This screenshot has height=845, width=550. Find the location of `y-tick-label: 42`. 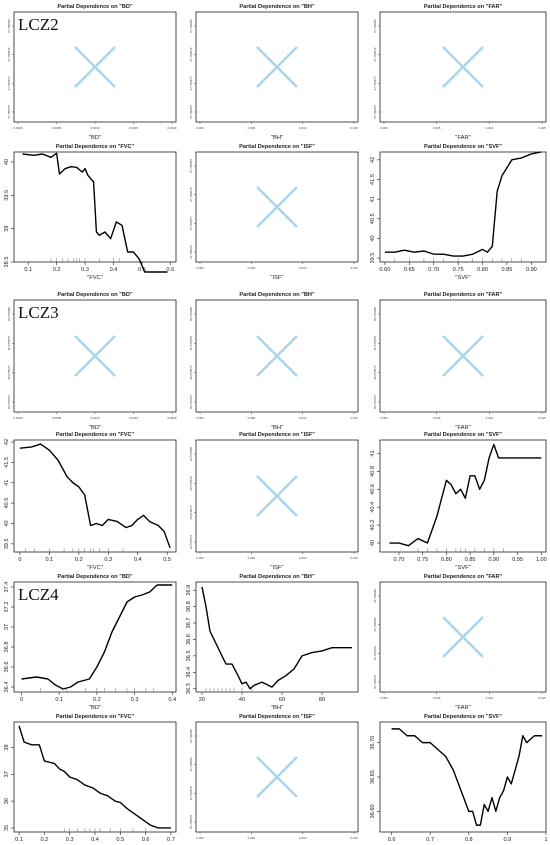

y-tick-label: 42 is located at coordinates (373, 160).